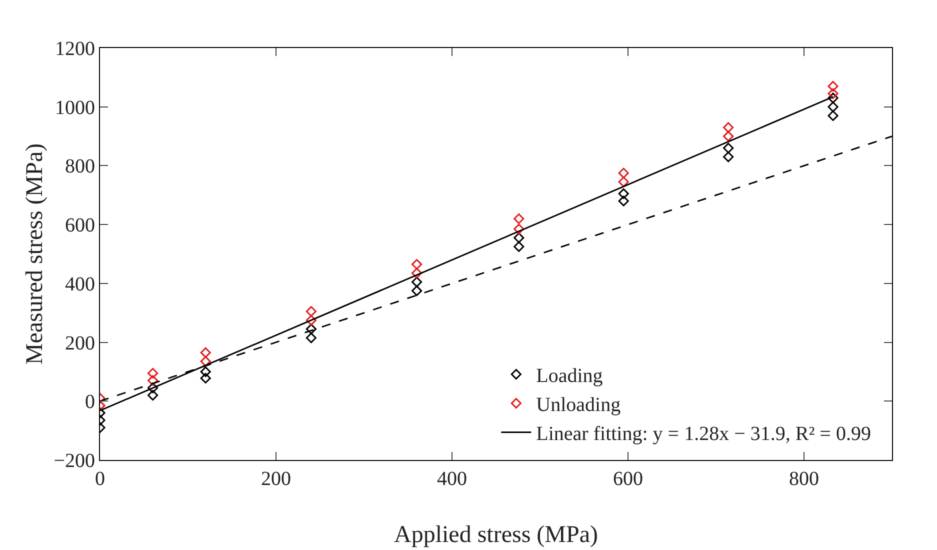 This screenshot has height=550, width=937. What do you see at coordinates (496, 535) in the screenshot?
I see `x-axis-title: Applied stress (MPa)` at bounding box center [496, 535].